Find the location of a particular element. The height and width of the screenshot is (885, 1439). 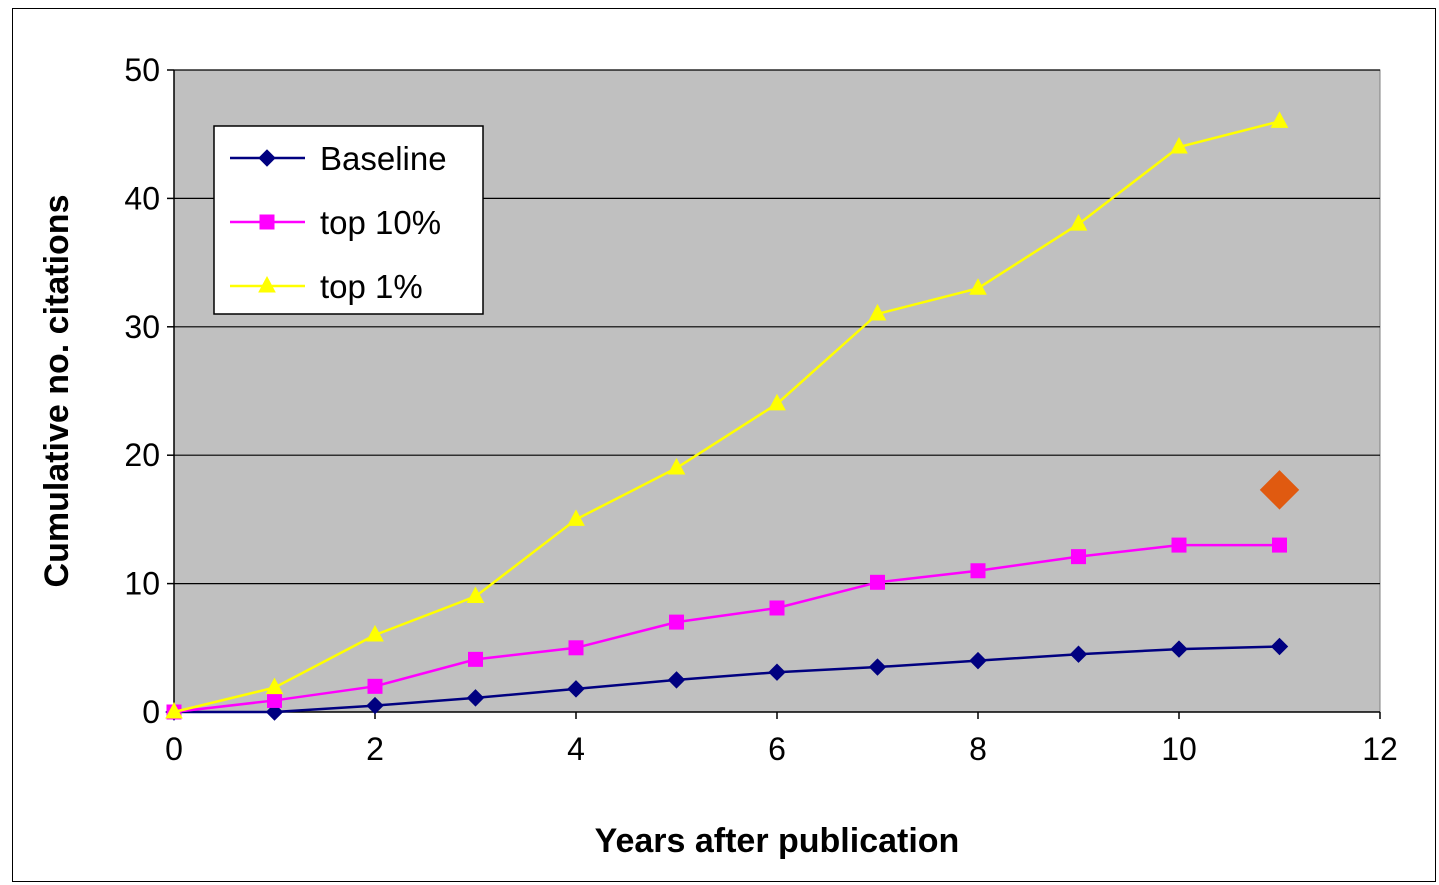

y-axis-title: Cumulative no. citations is located at coordinates (57, 391).